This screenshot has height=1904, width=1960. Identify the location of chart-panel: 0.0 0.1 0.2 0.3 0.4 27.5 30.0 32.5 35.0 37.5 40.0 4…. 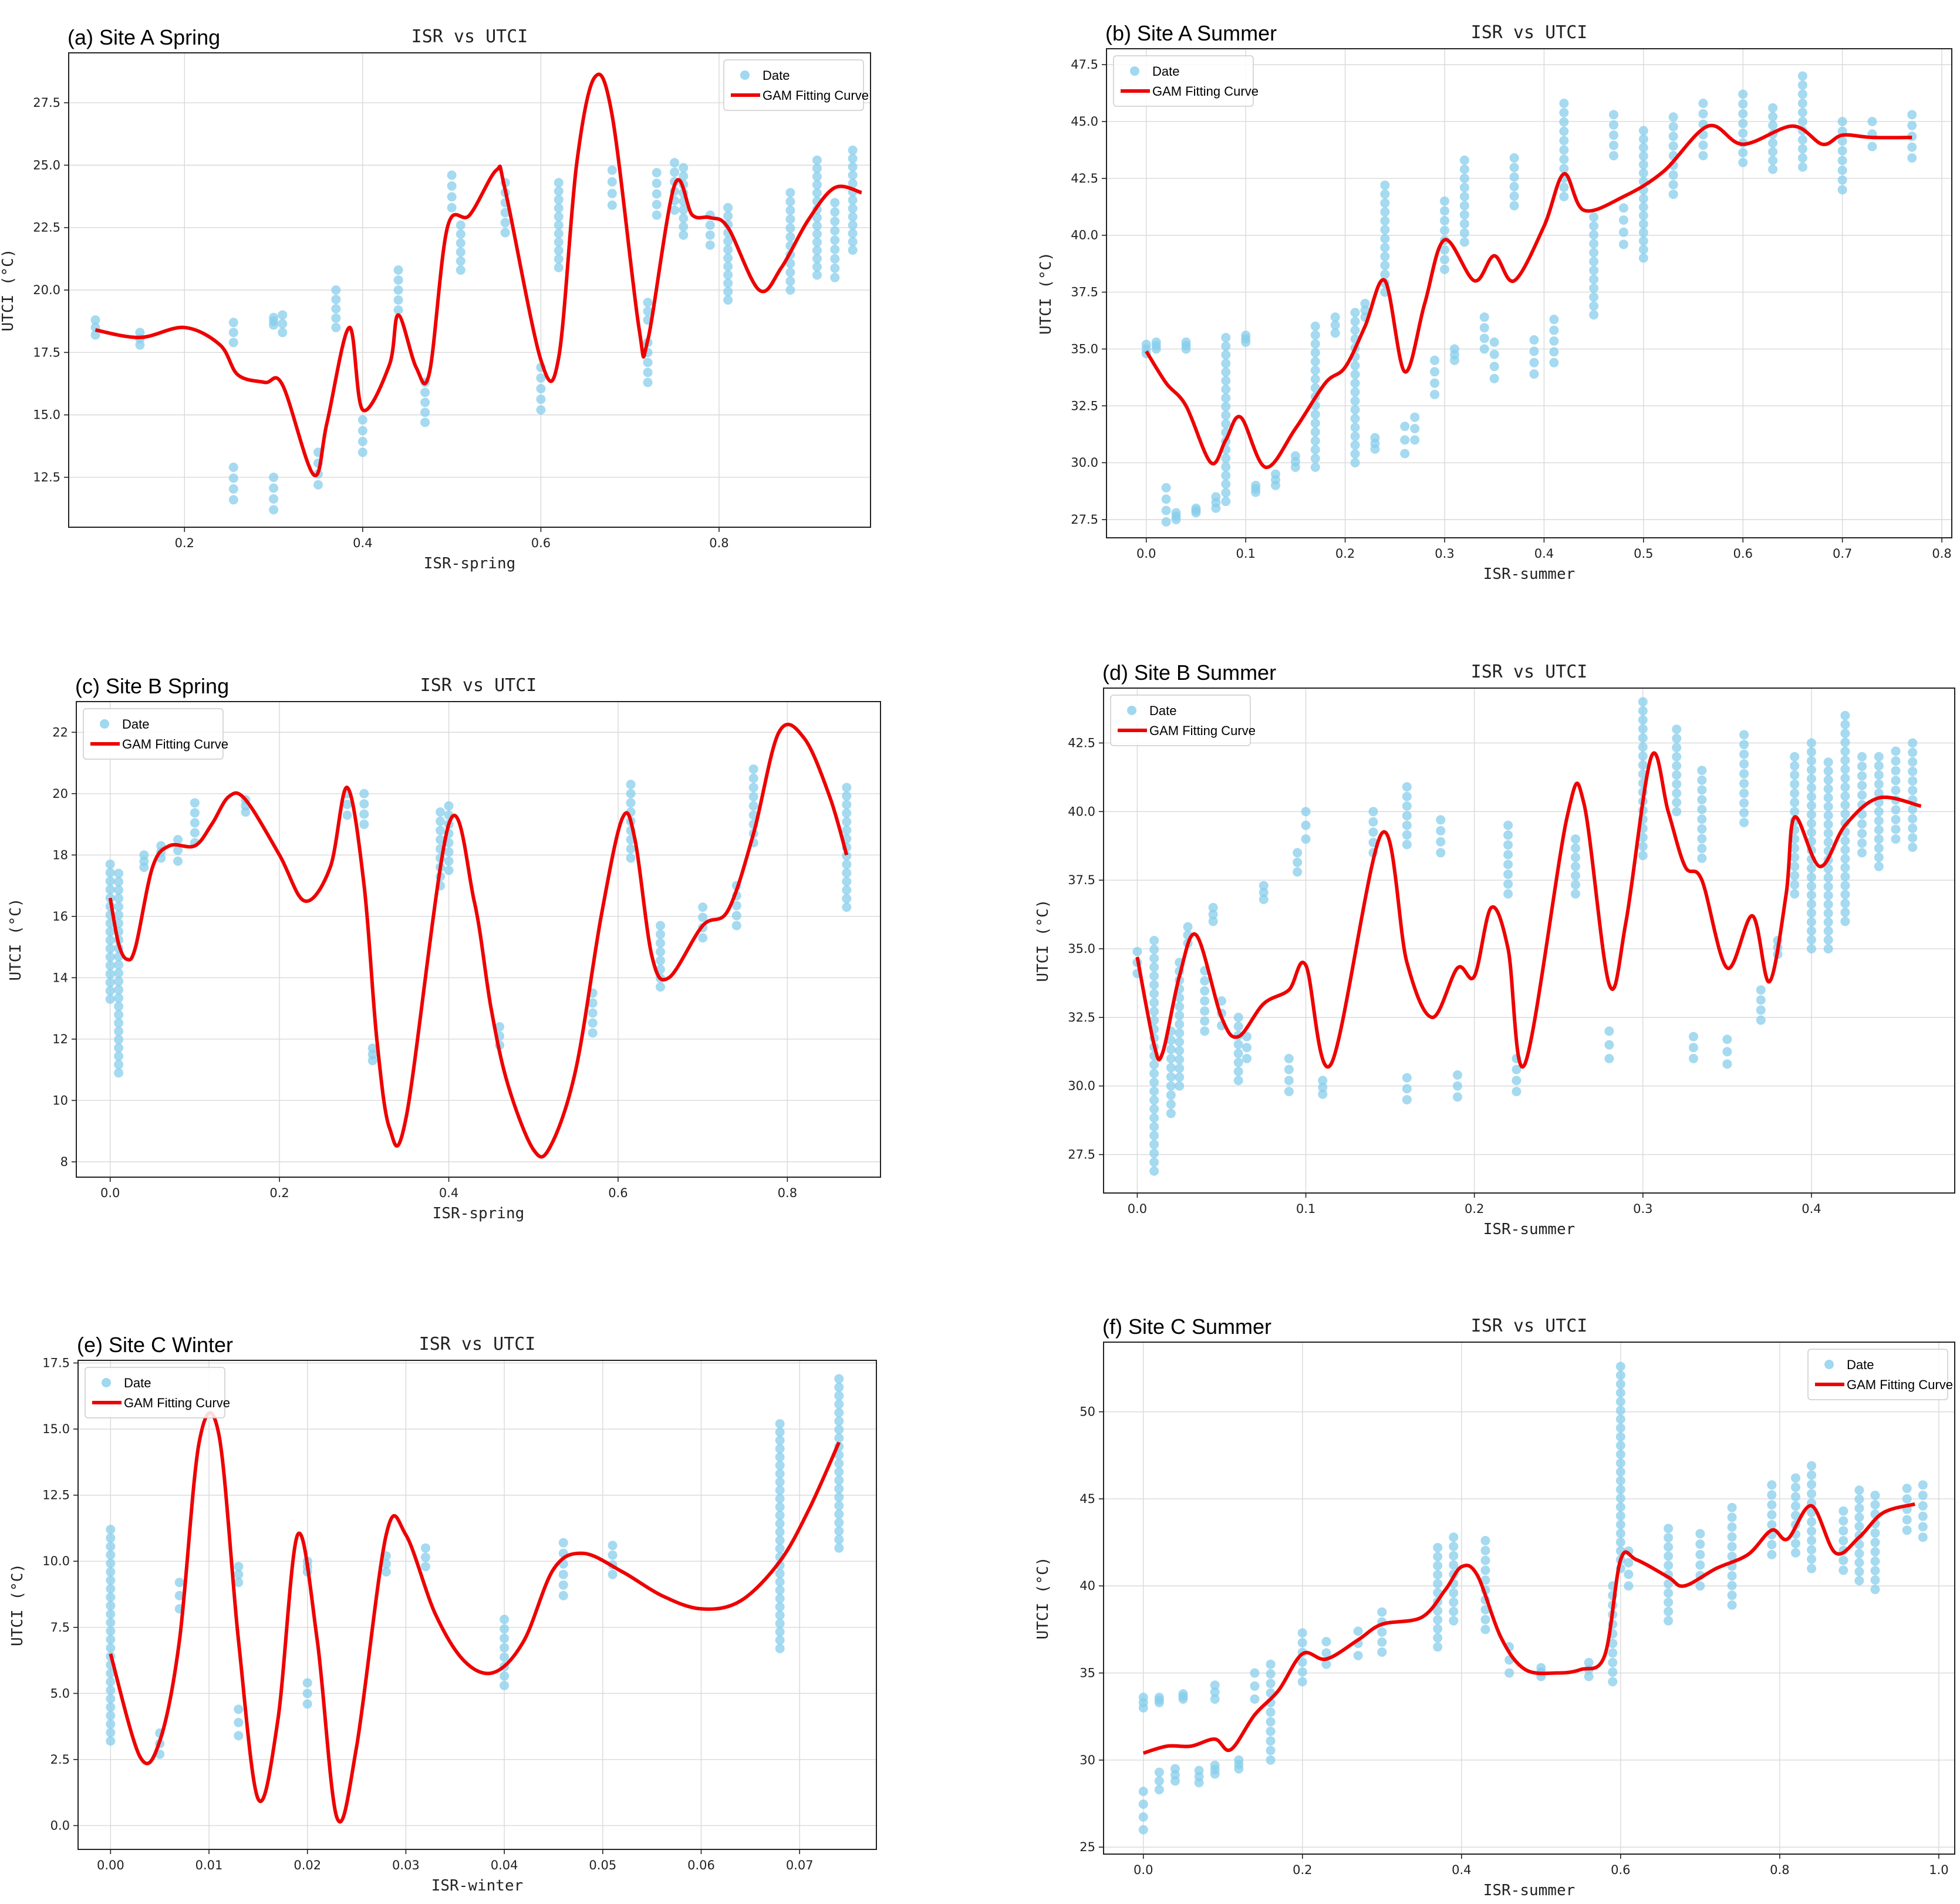
(1494, 949).